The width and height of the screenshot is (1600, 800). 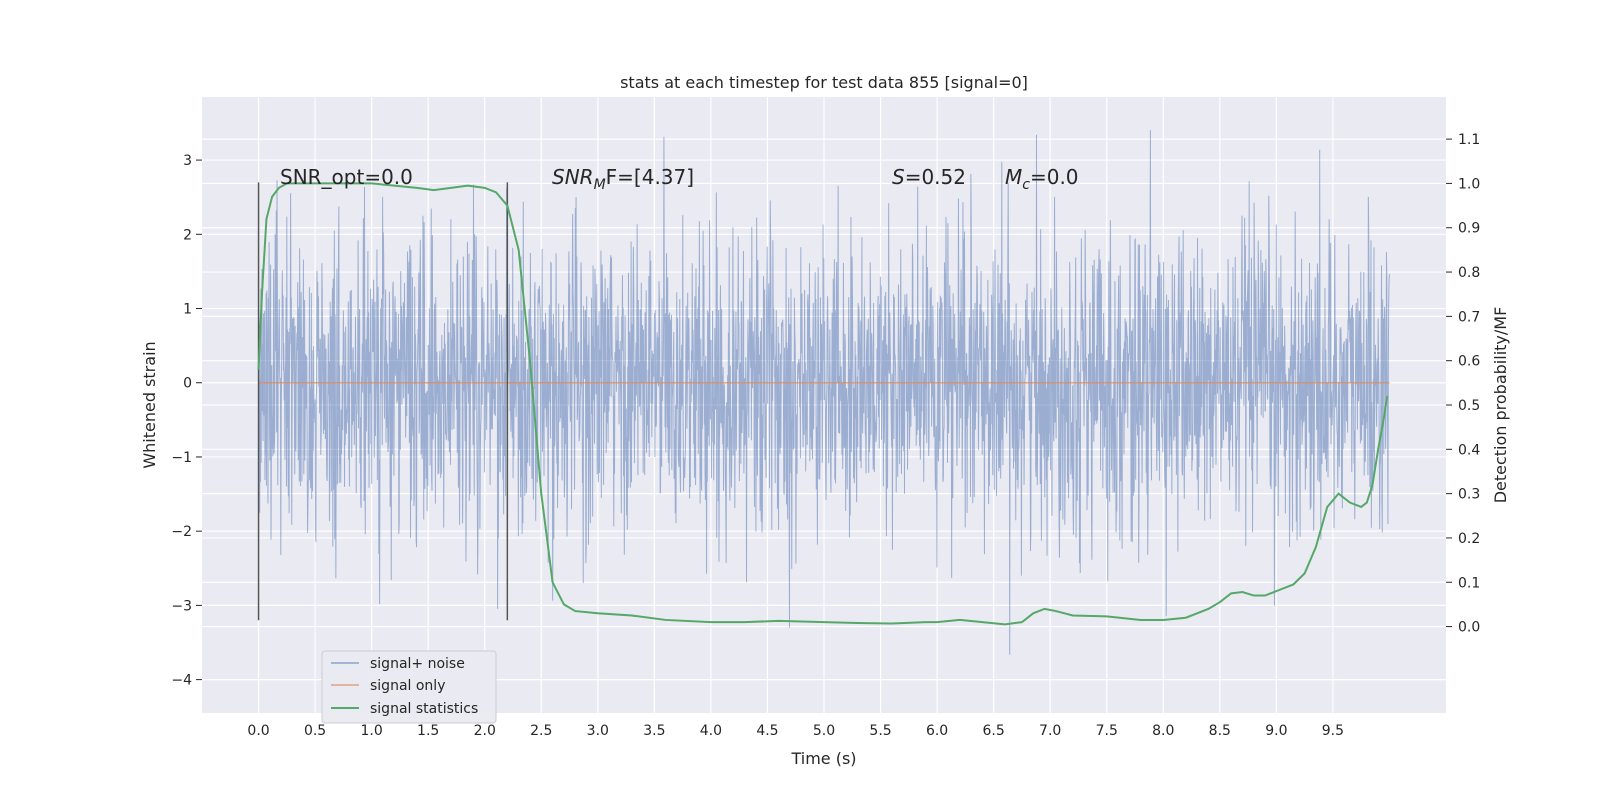 I want to click on y2-tick-label: 0.4, so click(x=1469, y=450).